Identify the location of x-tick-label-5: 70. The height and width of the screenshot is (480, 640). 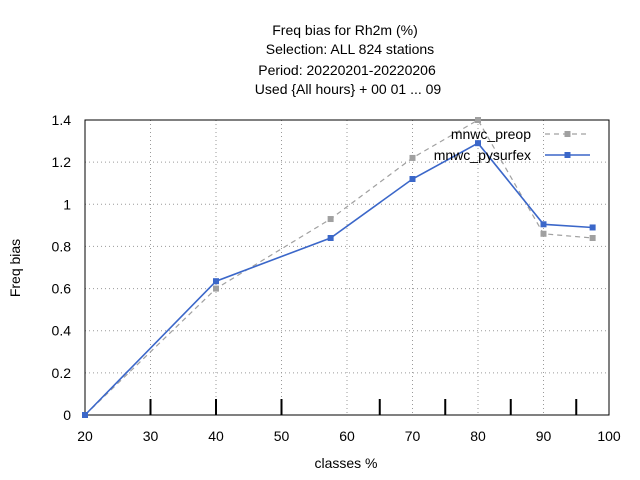
(413, 436).